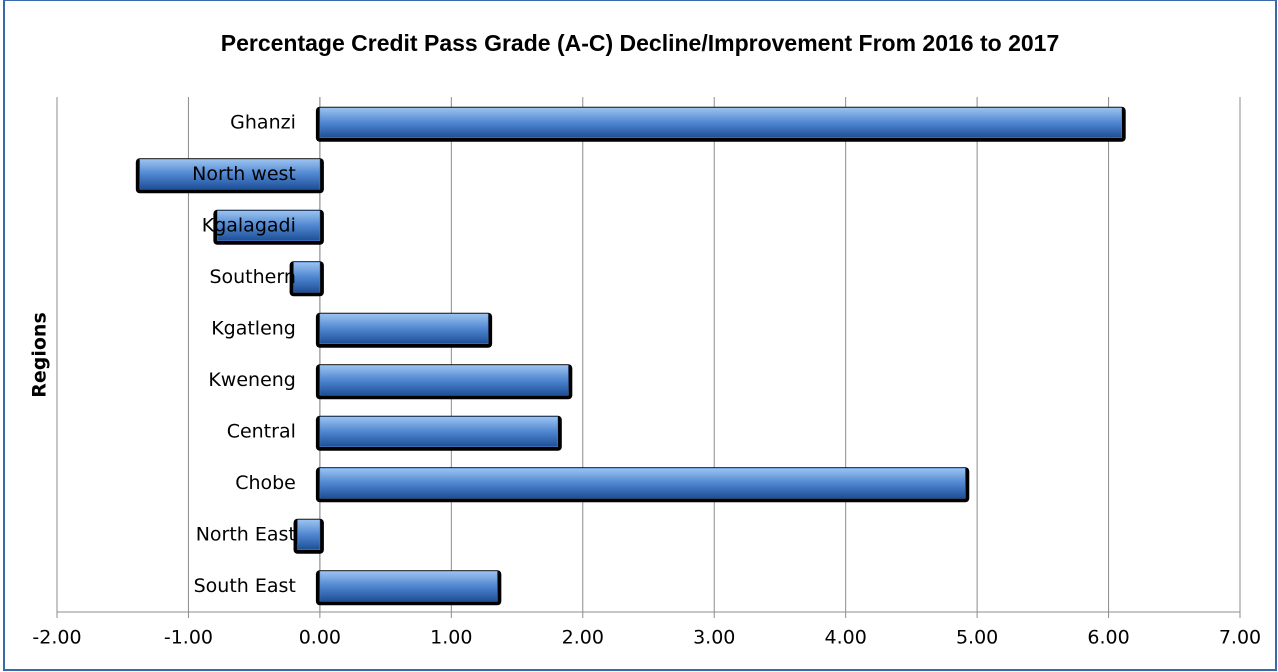 The height and width of the screenshot is (672, 1278). Describe the element at coordinates (263, 122) in the screenshot. I see `y-tick-label: Ghanzi` at that location.